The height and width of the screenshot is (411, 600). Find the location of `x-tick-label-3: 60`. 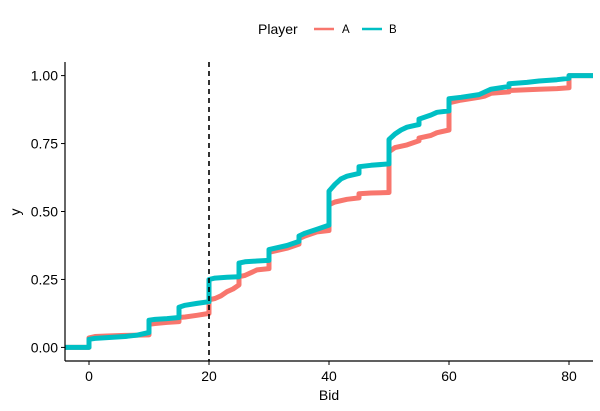

x-tick-label-3: 60 is located at coordinates (449, 376).